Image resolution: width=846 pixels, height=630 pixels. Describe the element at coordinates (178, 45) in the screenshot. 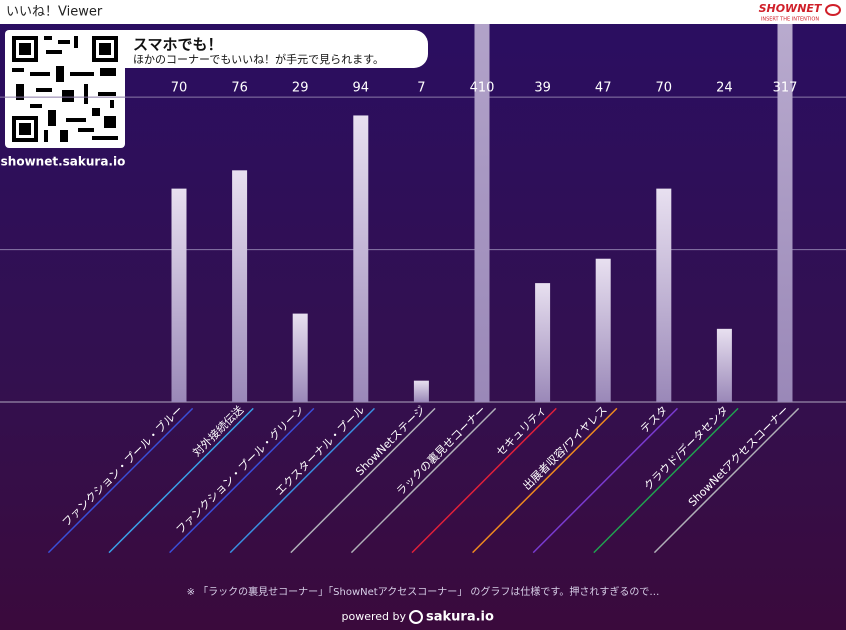

I see `promo-title: スマホでも！` at that location.